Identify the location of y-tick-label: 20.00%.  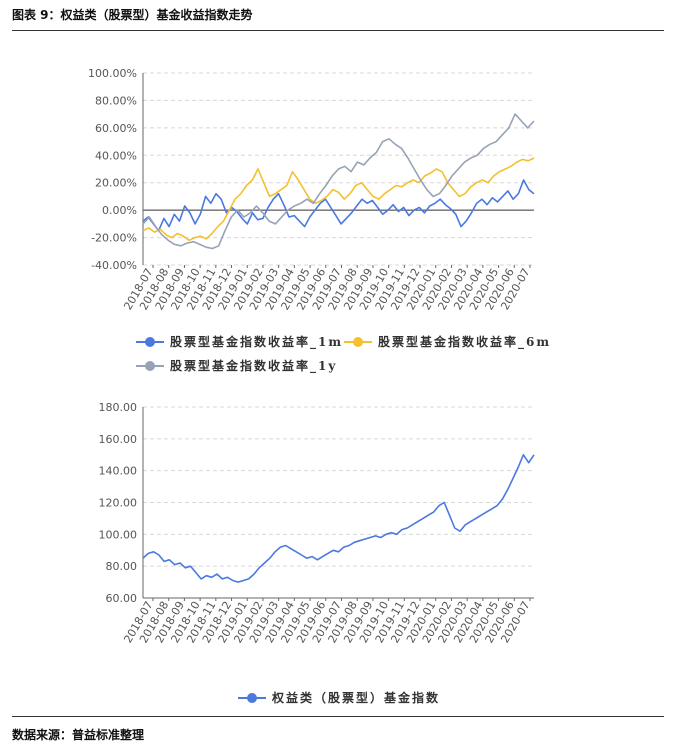
(116, 183).